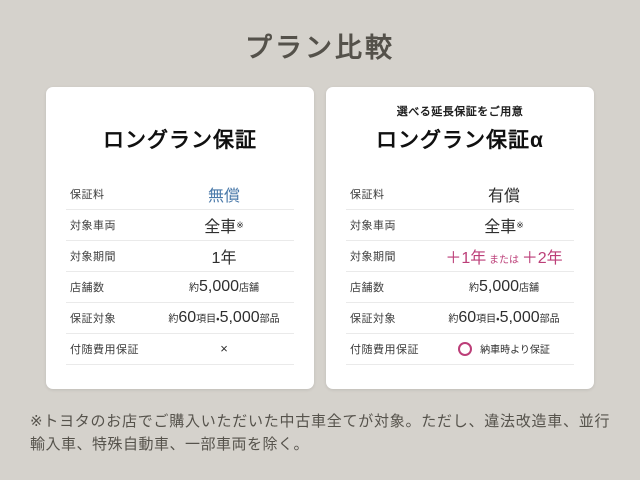 The image size is (640, 480). I want to click on spec-value-text: 納車時より保証, so click(515, 348).